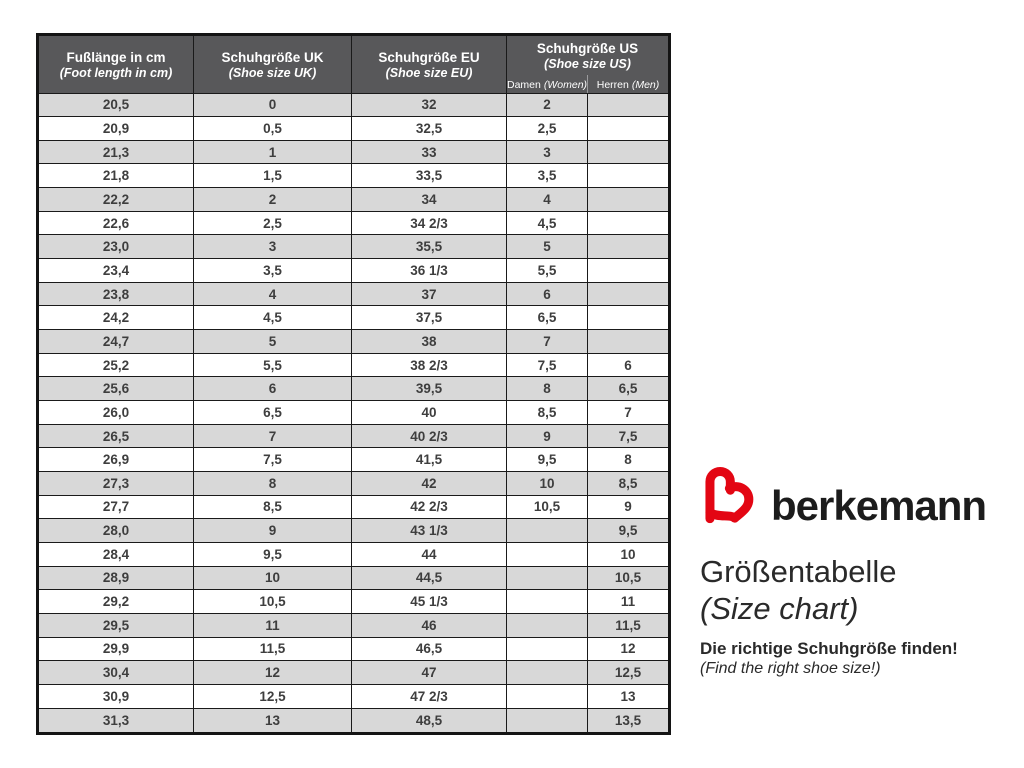 The image size is (1024, 768). What do you see at coordinates (628, 649) in the screenshot?
I see `table-cell: 12` at bounding box center [628, 649].